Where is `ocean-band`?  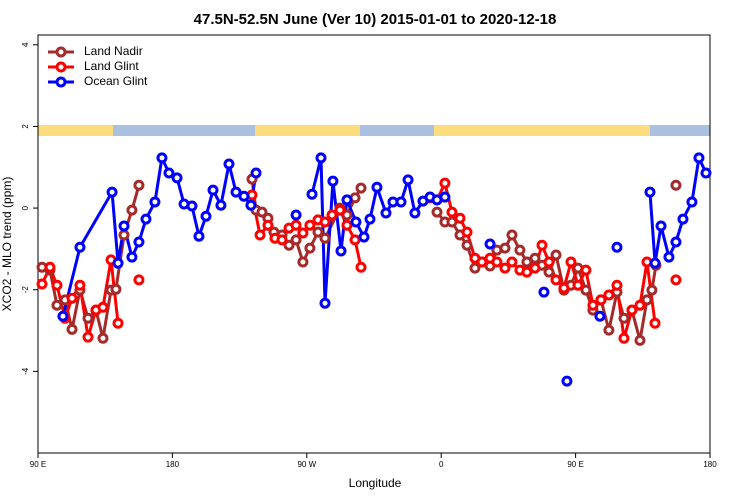
ocean-band is located at coordinates (397, 130).